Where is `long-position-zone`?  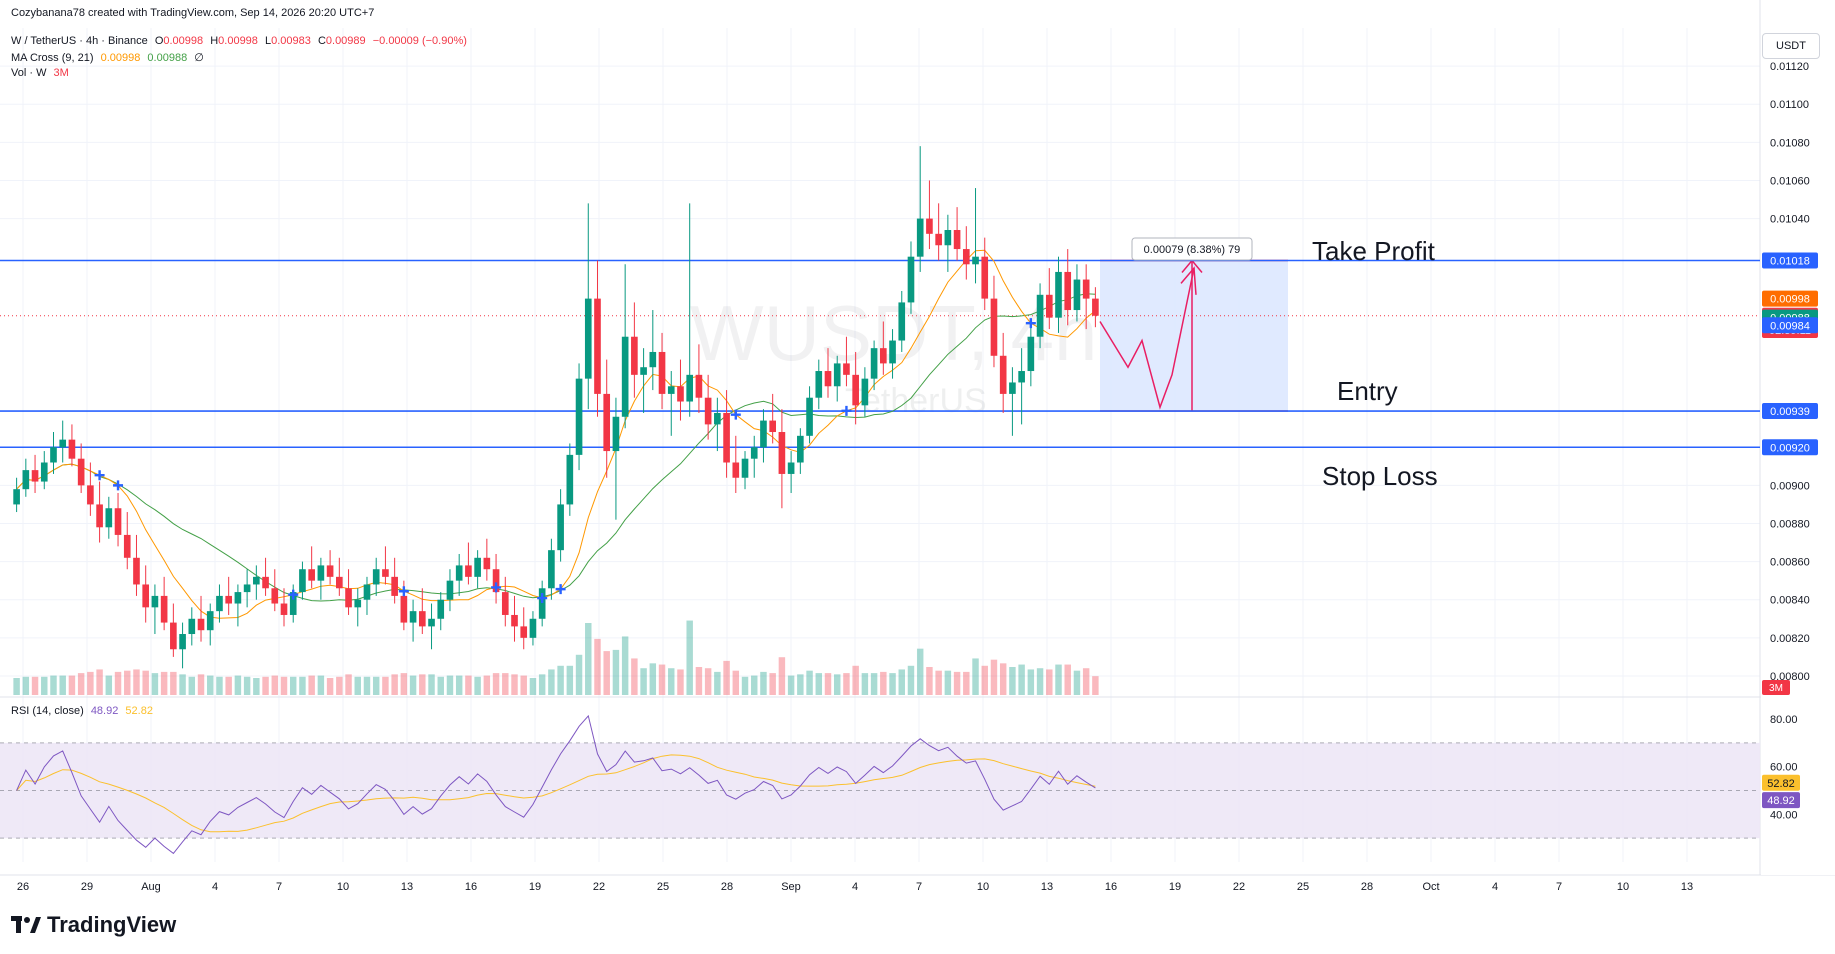
long-position-zone is located at coordinates (1194, 335).